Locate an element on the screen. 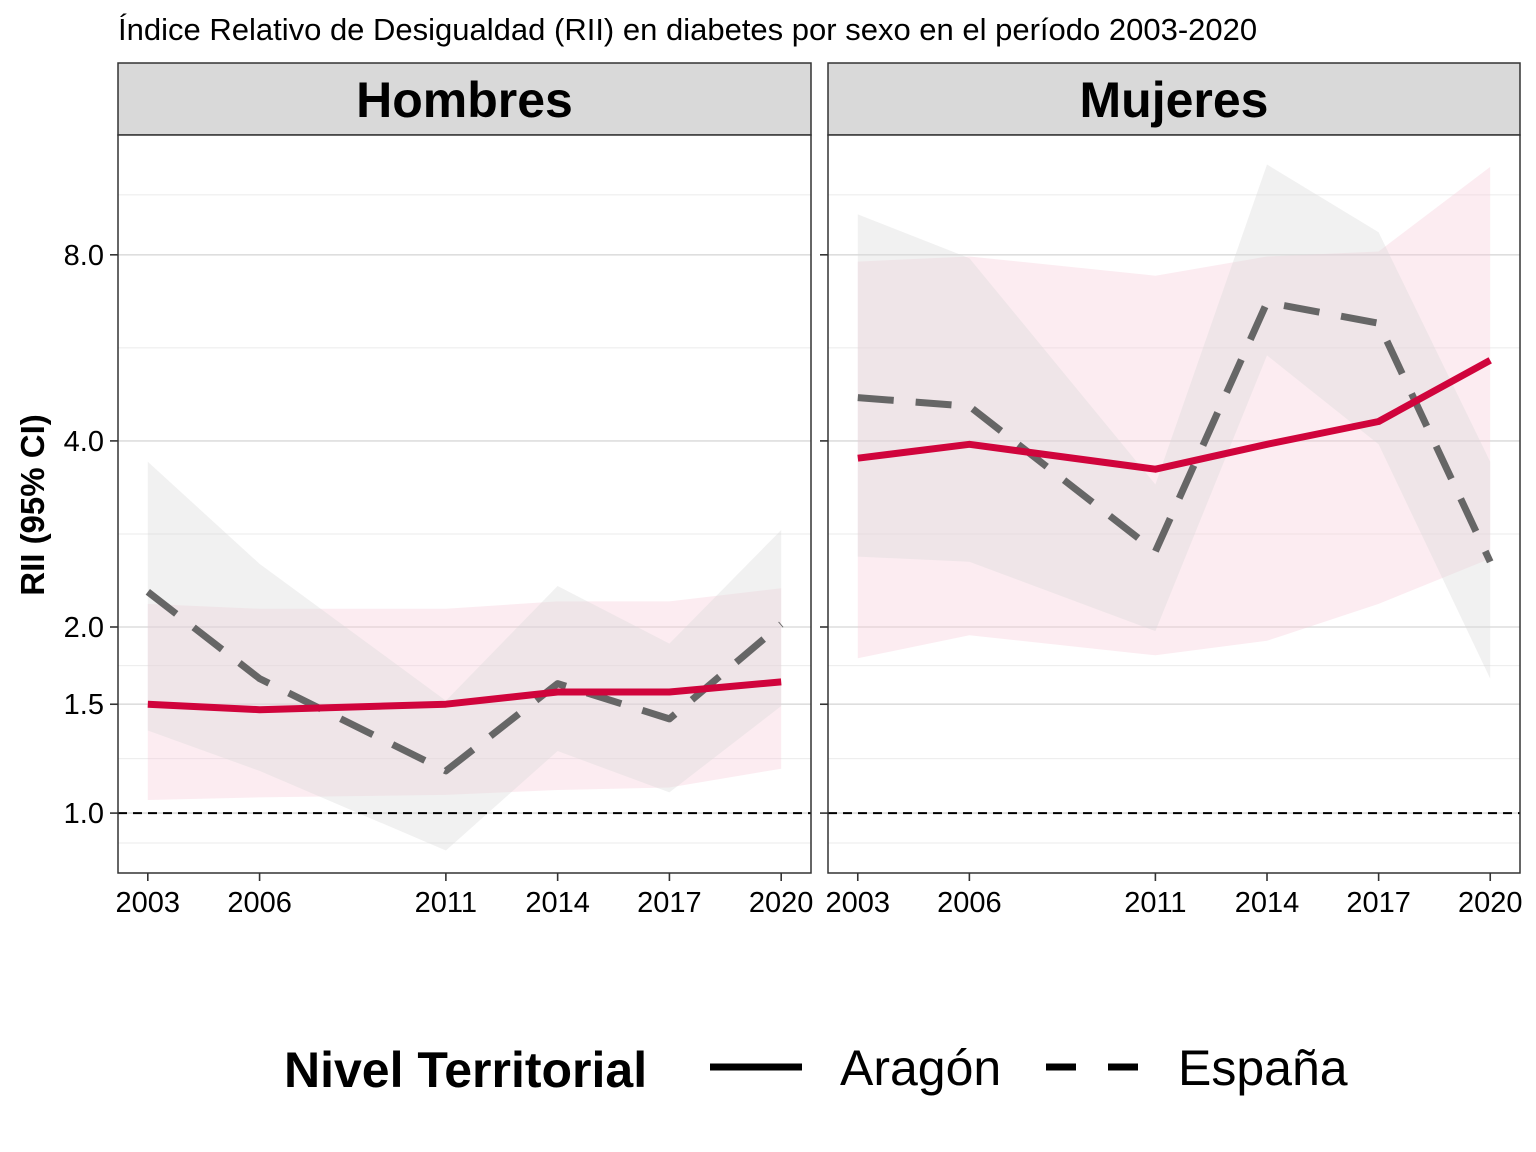  series-line-espana-mujeres is located at coordinates (1175, 431).